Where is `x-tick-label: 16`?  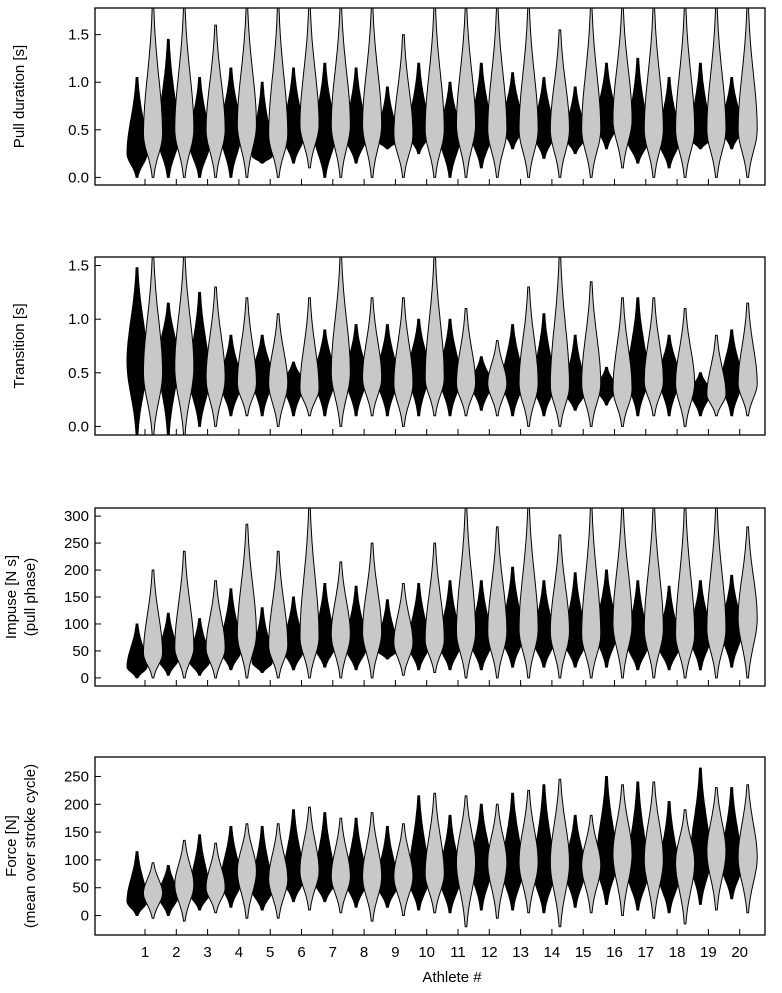
x-tick-label: 16 is located at coordinates (614, 952).